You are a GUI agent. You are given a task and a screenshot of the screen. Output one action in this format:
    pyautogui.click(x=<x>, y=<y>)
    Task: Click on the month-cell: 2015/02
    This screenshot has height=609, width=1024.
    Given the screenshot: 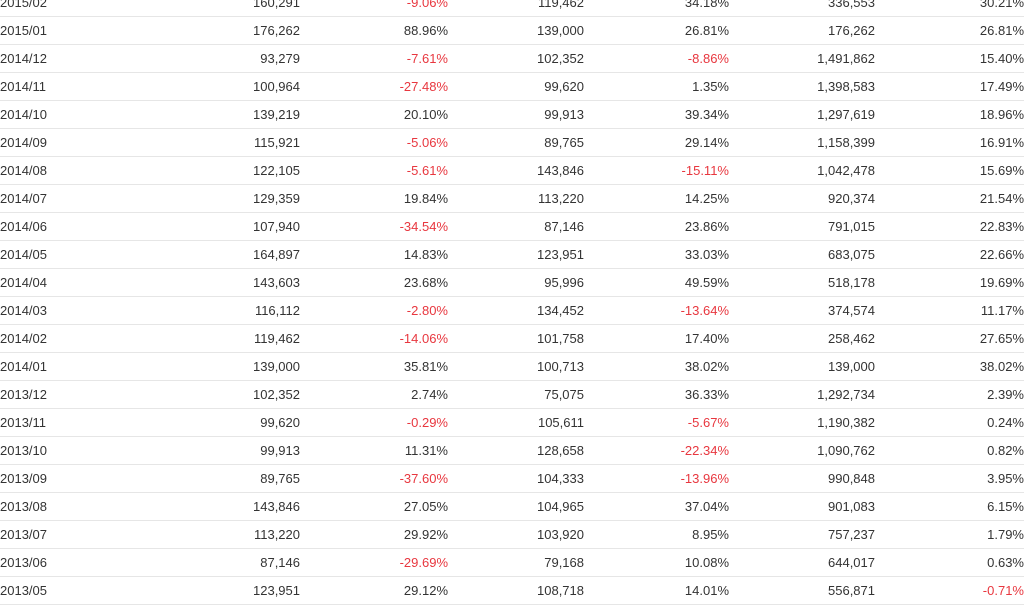 What is the action you would take?
    pyautogui.click(x=85, y=8)
    